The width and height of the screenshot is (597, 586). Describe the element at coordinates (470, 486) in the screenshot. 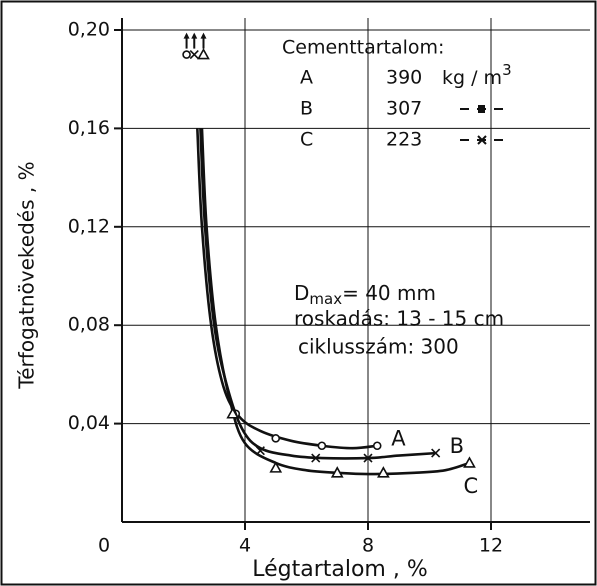

I see `curve-label: C` at that location.